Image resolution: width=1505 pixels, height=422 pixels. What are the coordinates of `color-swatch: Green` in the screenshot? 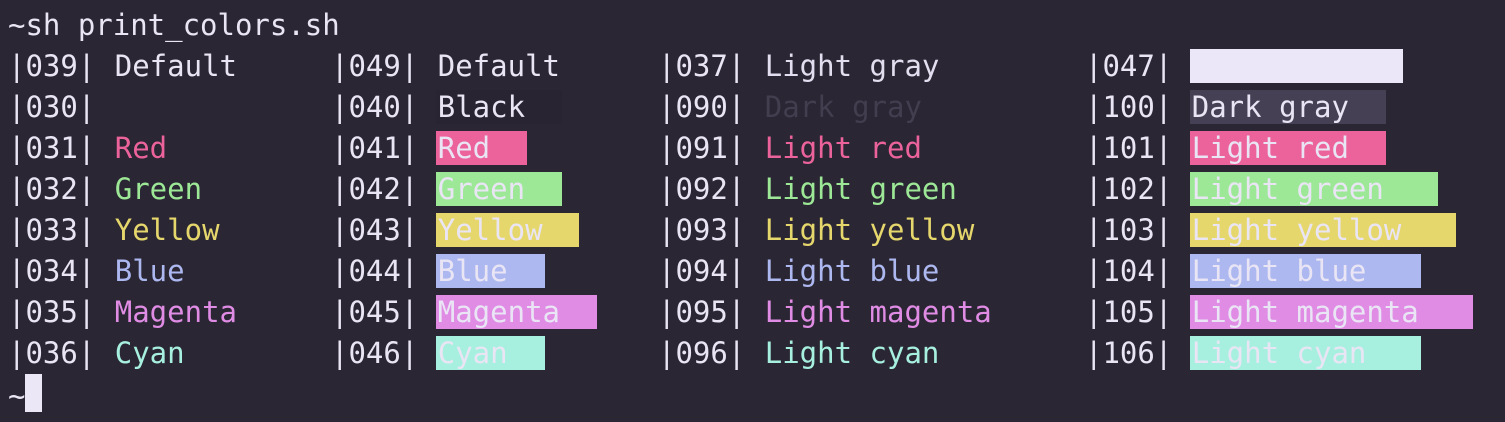 It's located at (498, 189).